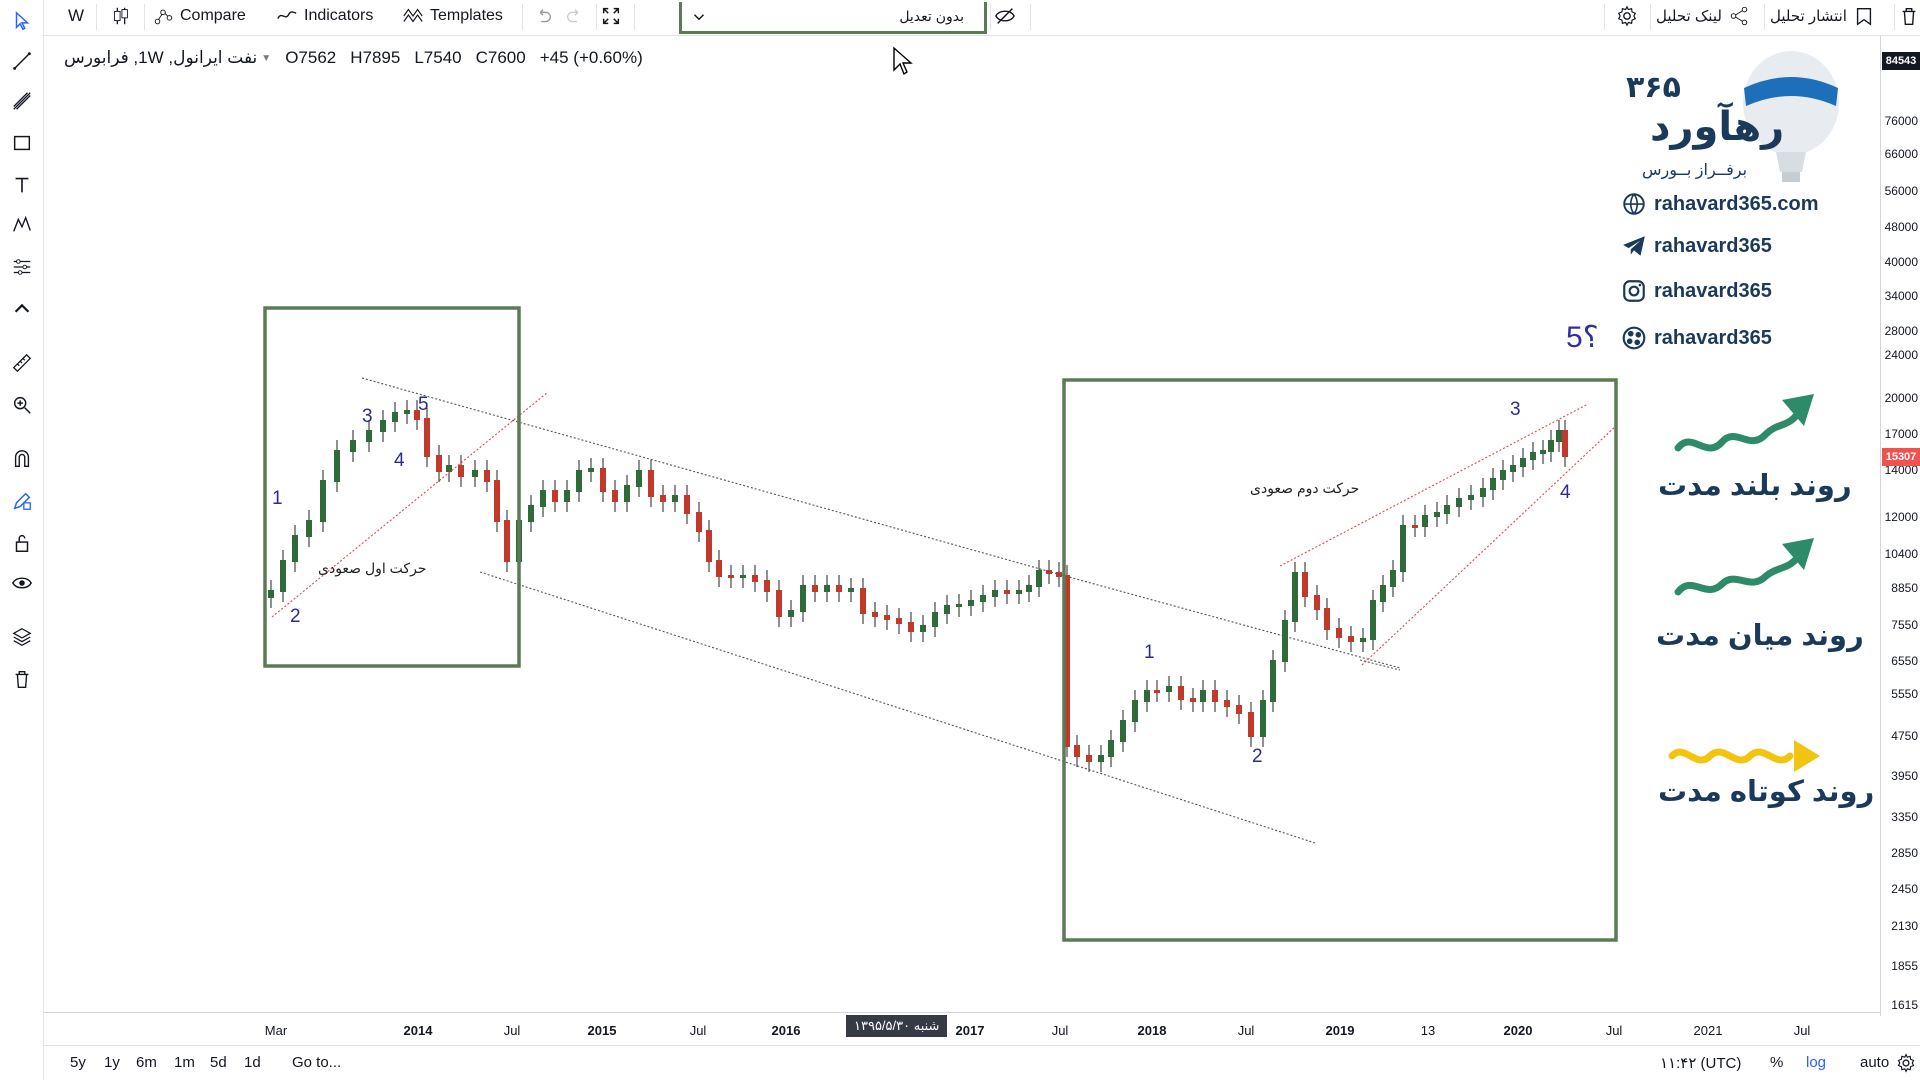 This screenshot has height=1080, width=1920. I want to click on ruler-icon, so click(22, 363).